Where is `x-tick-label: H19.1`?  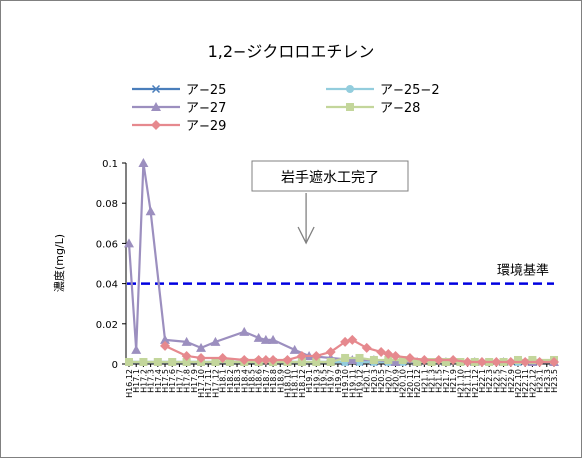 x-tick-label: H19.1 is located at coordinates (309, 381).